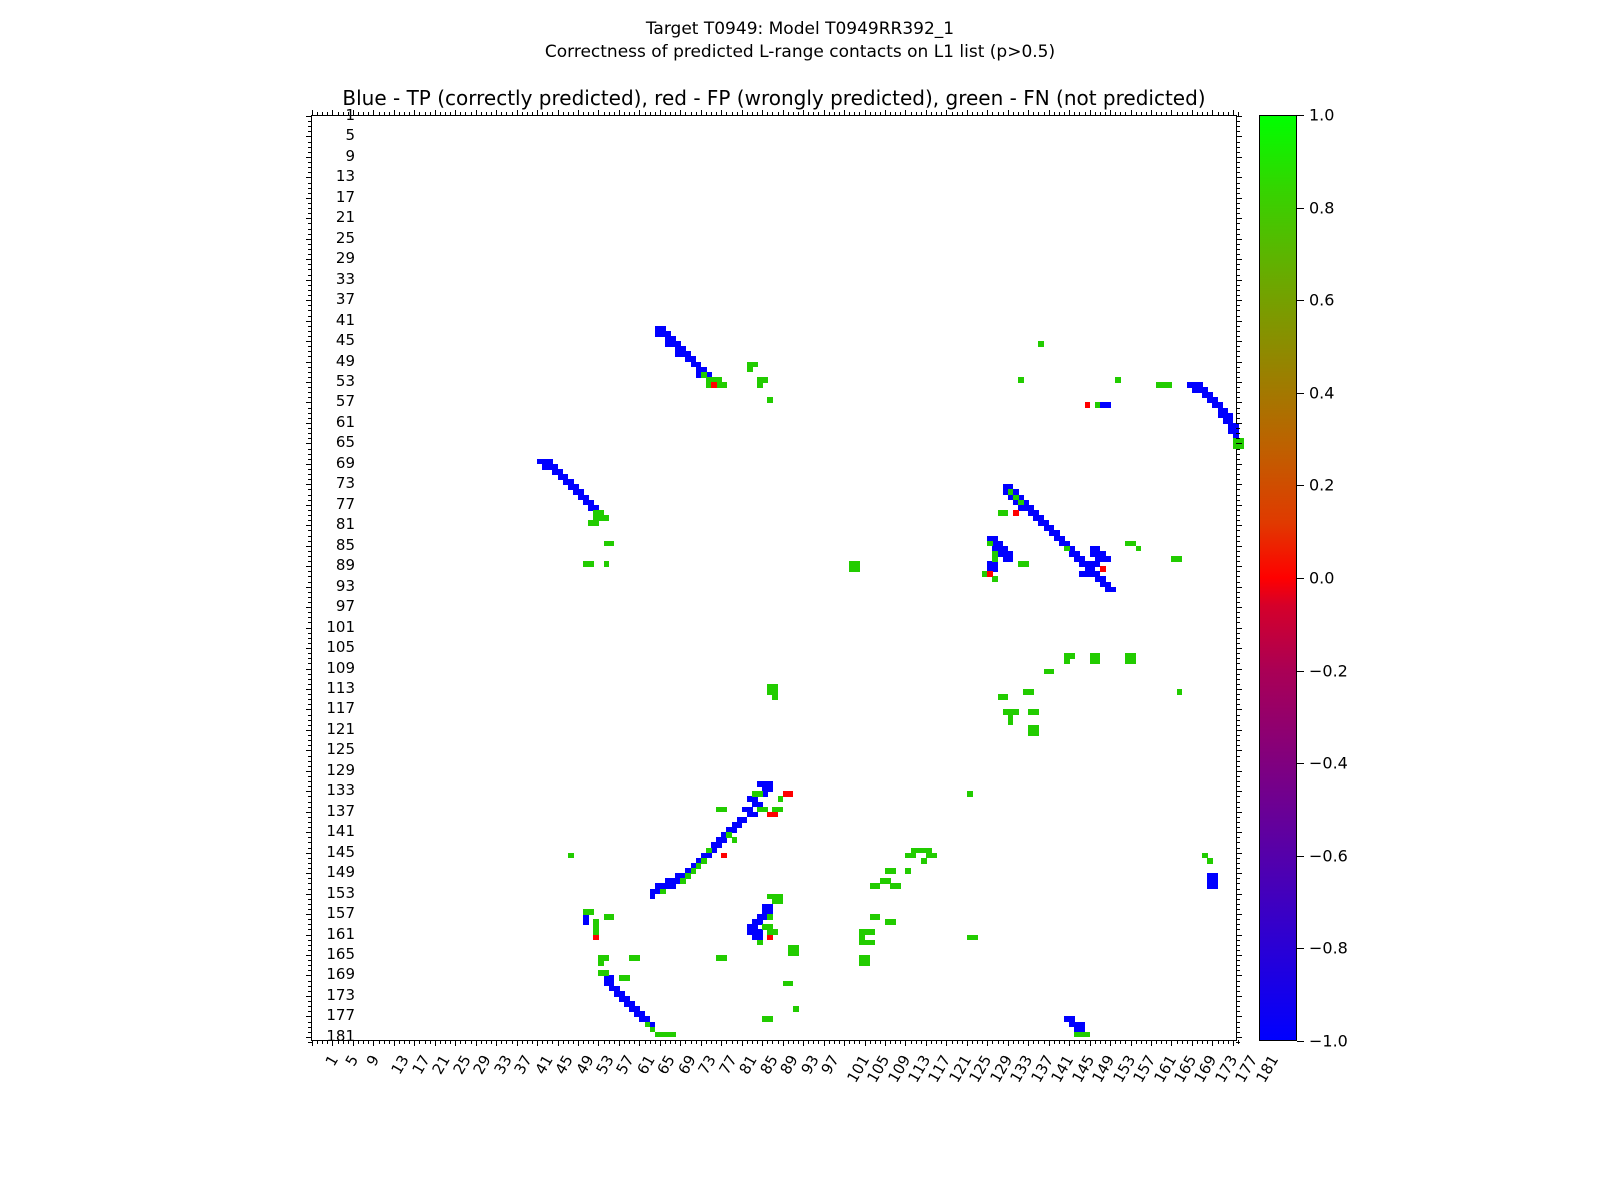 The height and width of the screenshot is (1200, 1600). What do you see at coordinates (1300, 393) in the screenshot?
I see `colorbar-tick` at bounding box center [1300, 393].